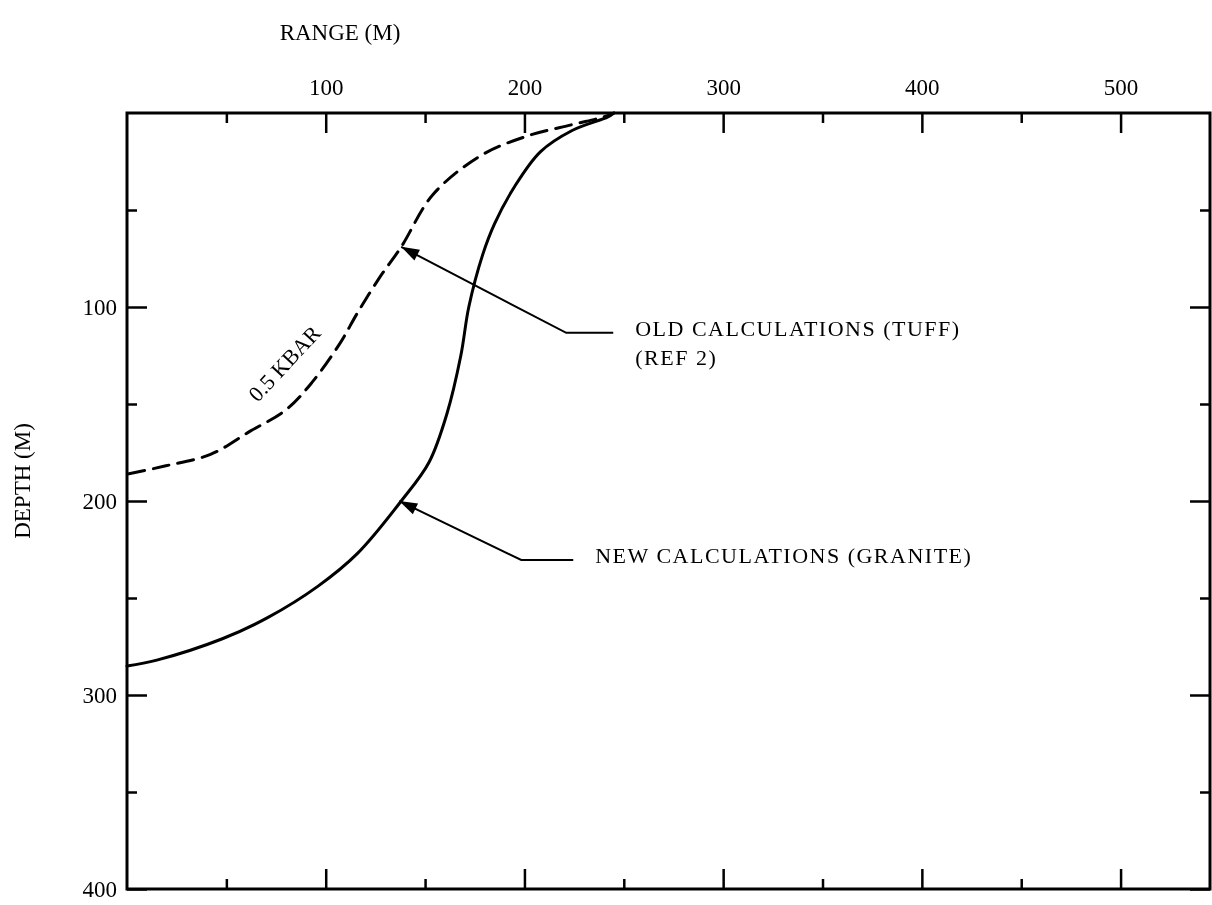  I want to click on x-tick-label: 300, so click(723, 87).